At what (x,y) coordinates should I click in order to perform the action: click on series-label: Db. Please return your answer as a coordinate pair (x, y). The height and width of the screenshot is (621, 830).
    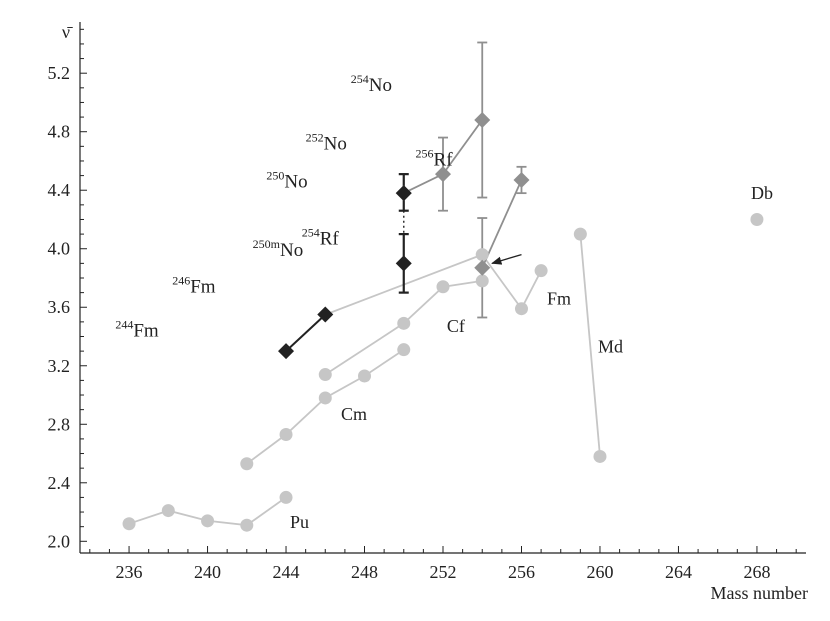
    Looking at the image, I should click on (762, 193).